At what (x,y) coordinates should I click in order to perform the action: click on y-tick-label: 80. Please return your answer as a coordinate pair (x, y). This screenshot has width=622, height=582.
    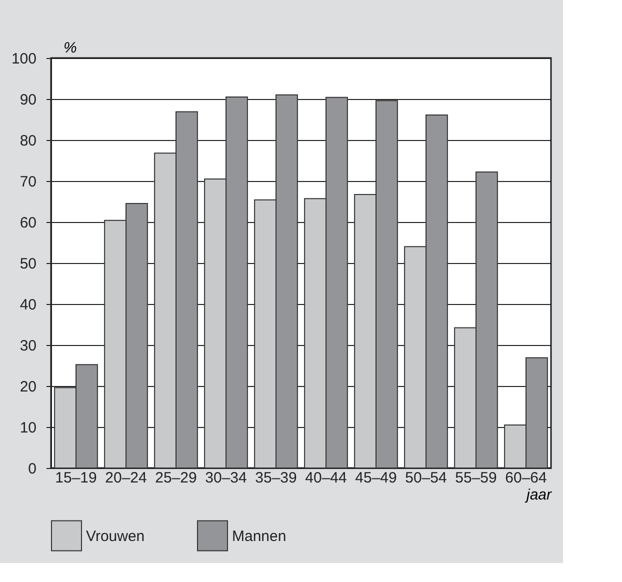
    Looking at the image, I should click on (28, 141).